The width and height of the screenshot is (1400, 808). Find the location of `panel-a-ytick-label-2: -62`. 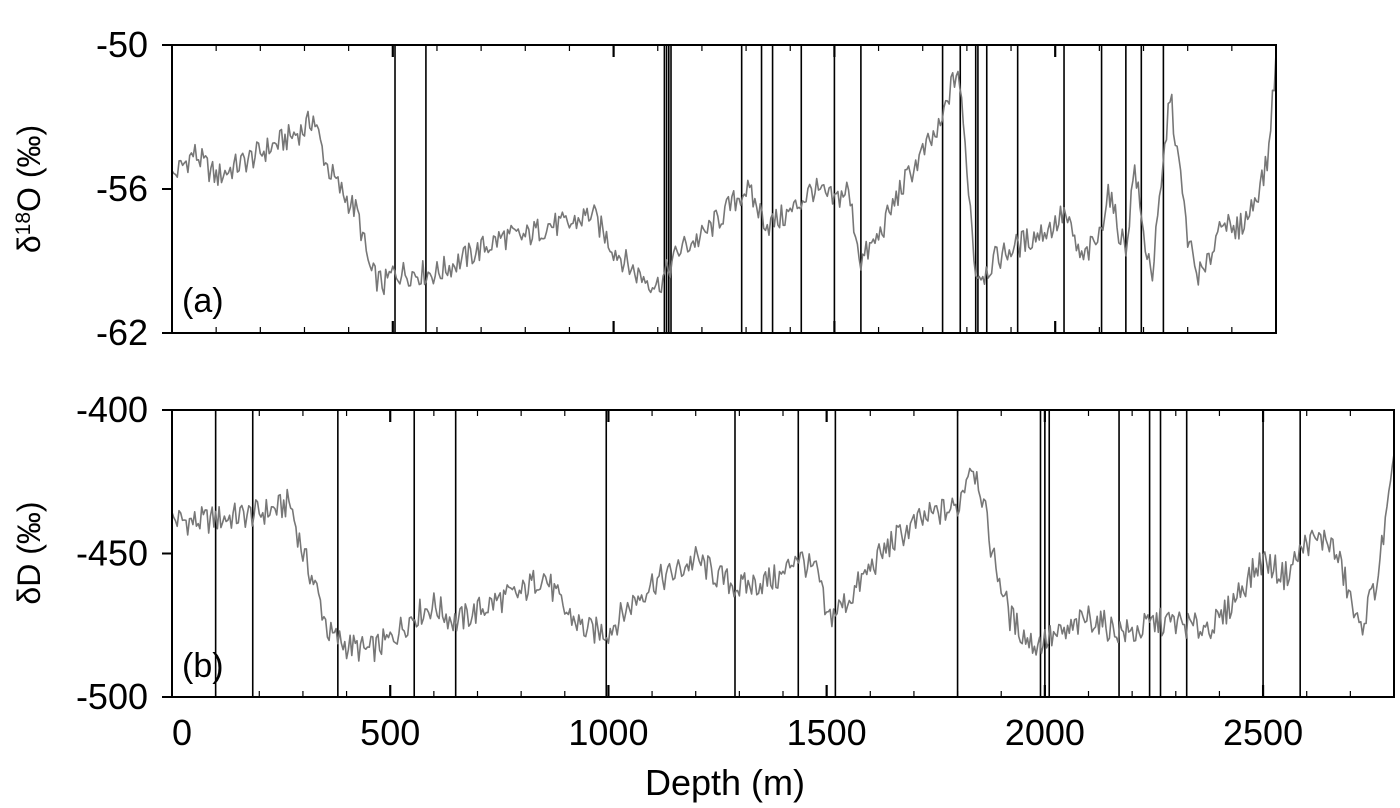

panel-a-ytick-label-2: -62 is located at coordinates (122, 332).